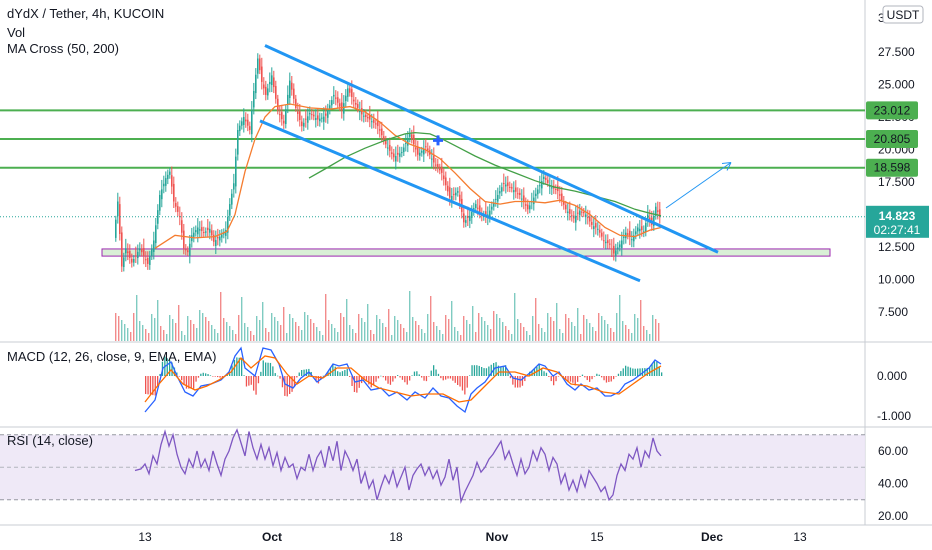  What do you see at coordinates (432, 466) in the screenshot?
I see `rsi-pane` at bounding box center [432, 466].